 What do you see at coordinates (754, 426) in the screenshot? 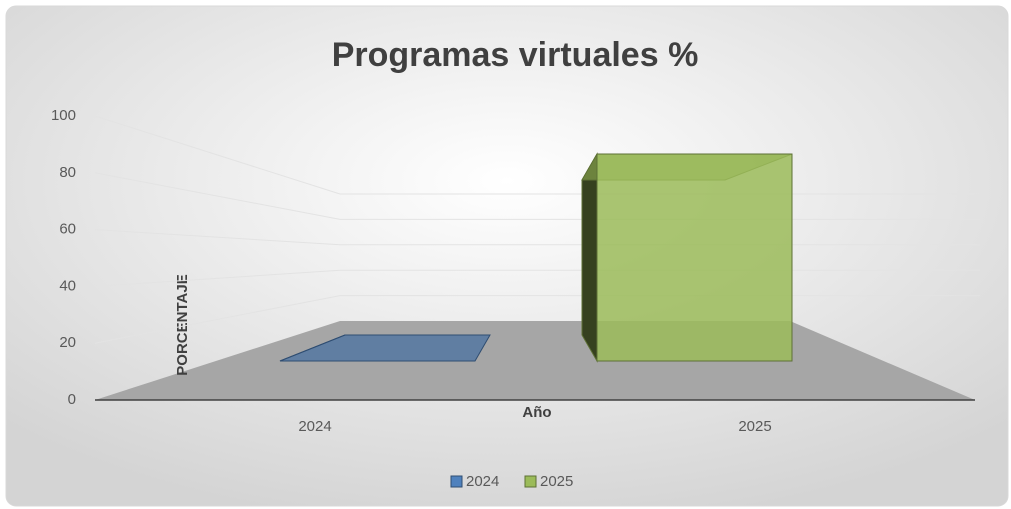
I see `x-tick-label: 2025` at bounding box center [754, 426].